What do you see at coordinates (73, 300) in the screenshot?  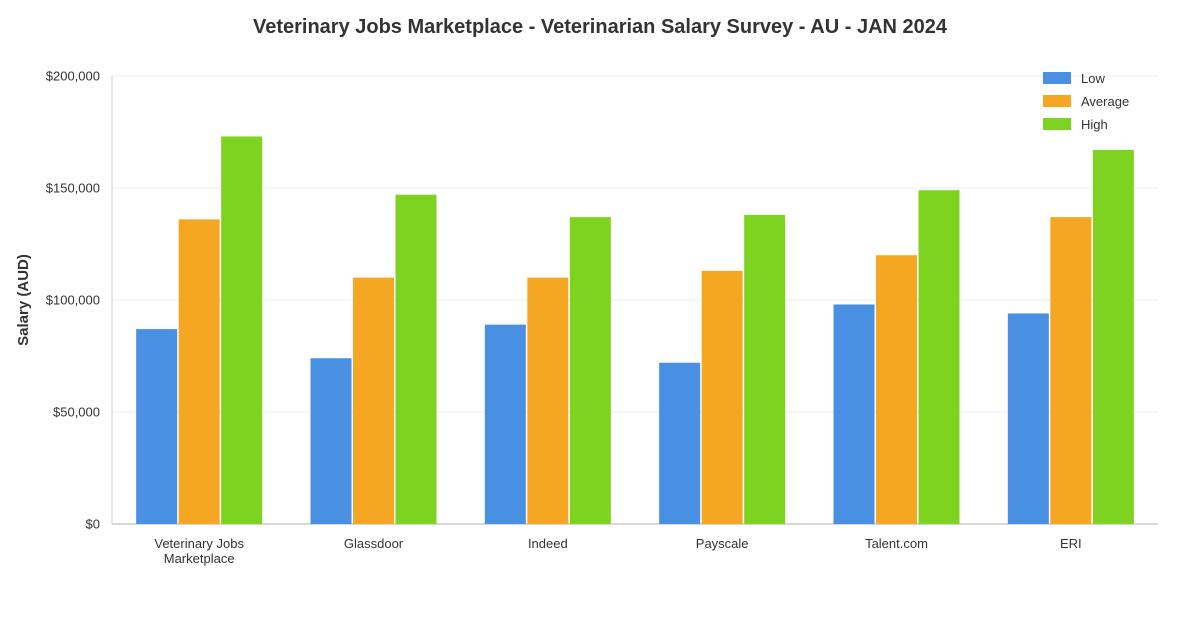 I see `y-tick-label: $100,000` at bounding box center [73, 300].